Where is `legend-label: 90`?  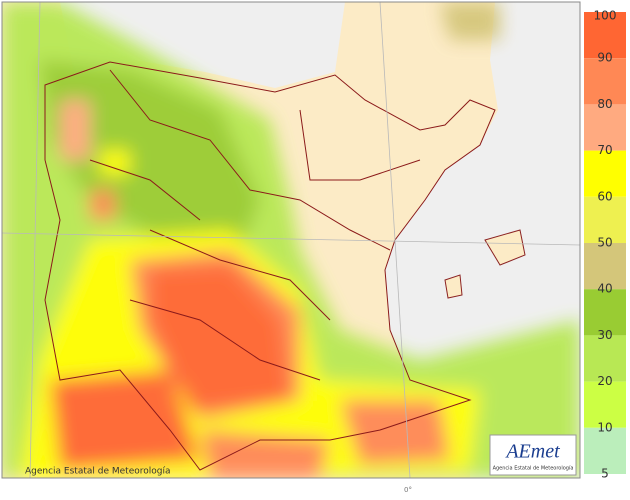
legend-label: 90 is located at coordinates (604, 58).